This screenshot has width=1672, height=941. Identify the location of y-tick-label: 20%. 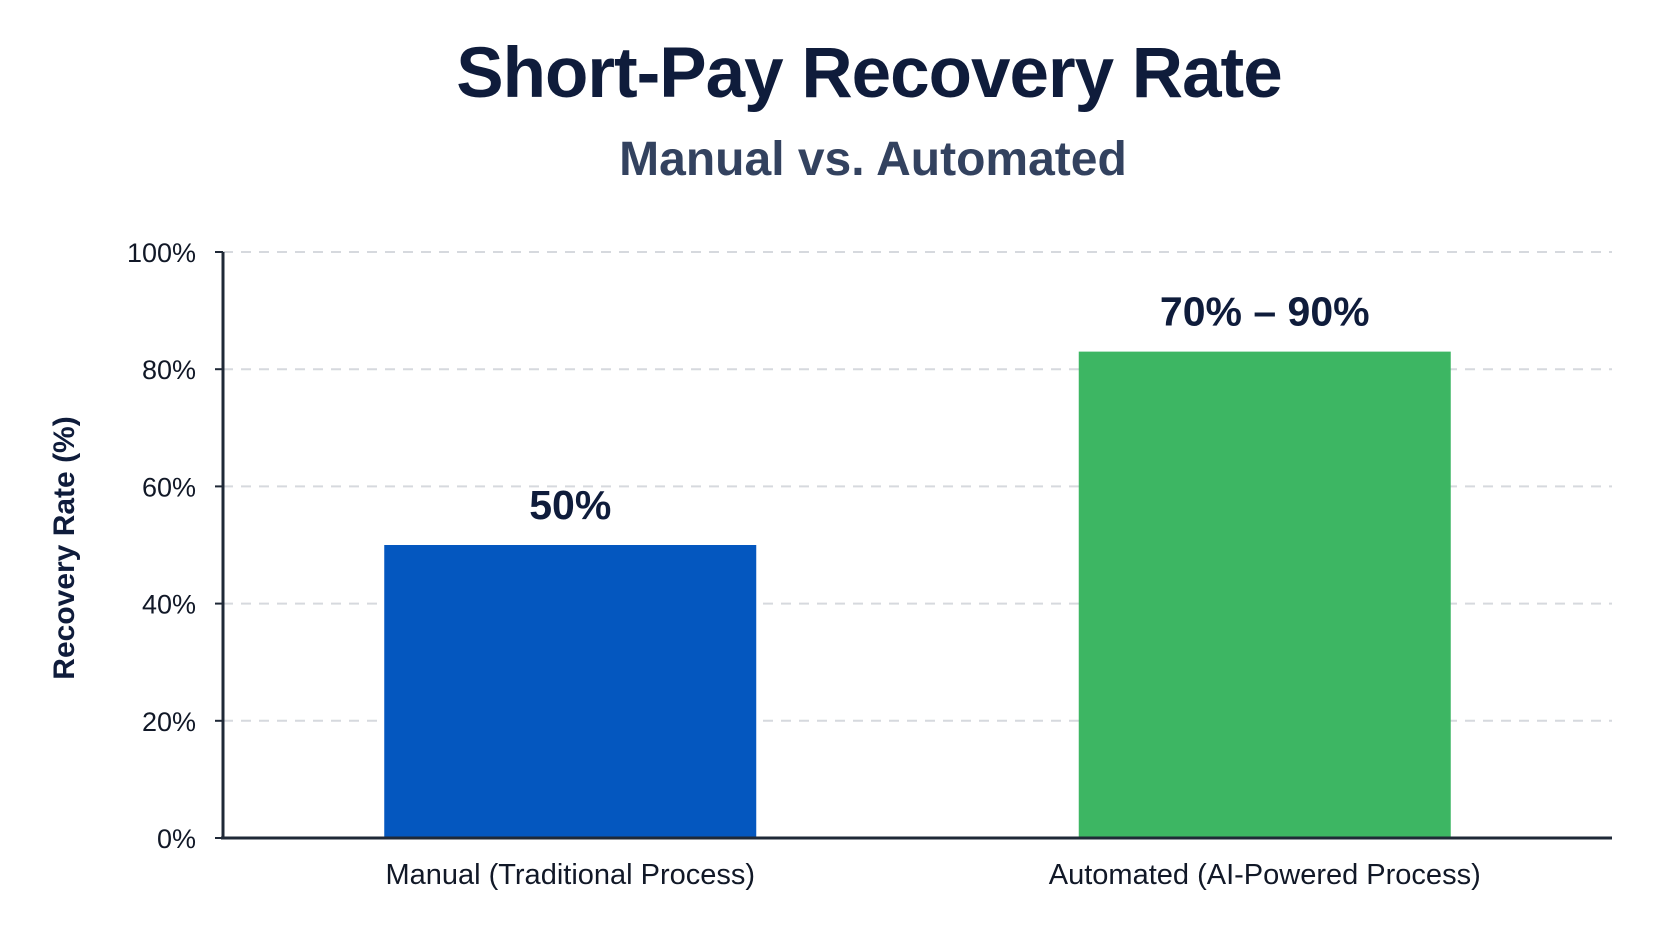
(169, 722).